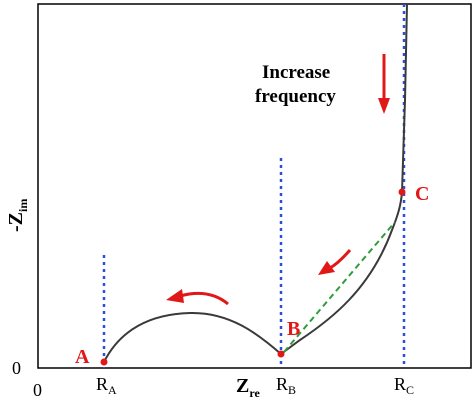 The height and width of the screenshot is (406, 474). Describe the element at coordinates (335, 262) in the screenshot. I see `arrow-warburg-icon` at that location.